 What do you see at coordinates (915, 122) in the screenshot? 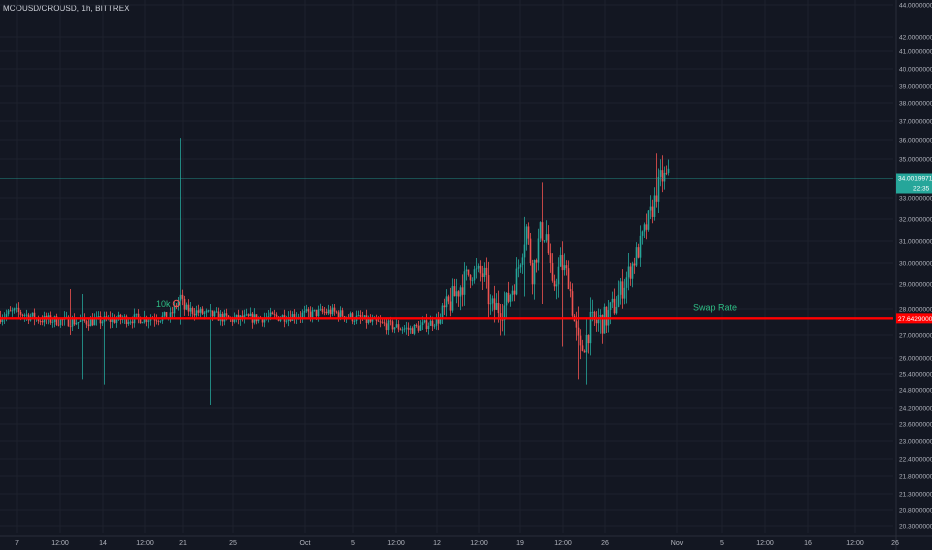
I see `y-tick-label-6: 37.00000000` at bounding box center [915, 122].